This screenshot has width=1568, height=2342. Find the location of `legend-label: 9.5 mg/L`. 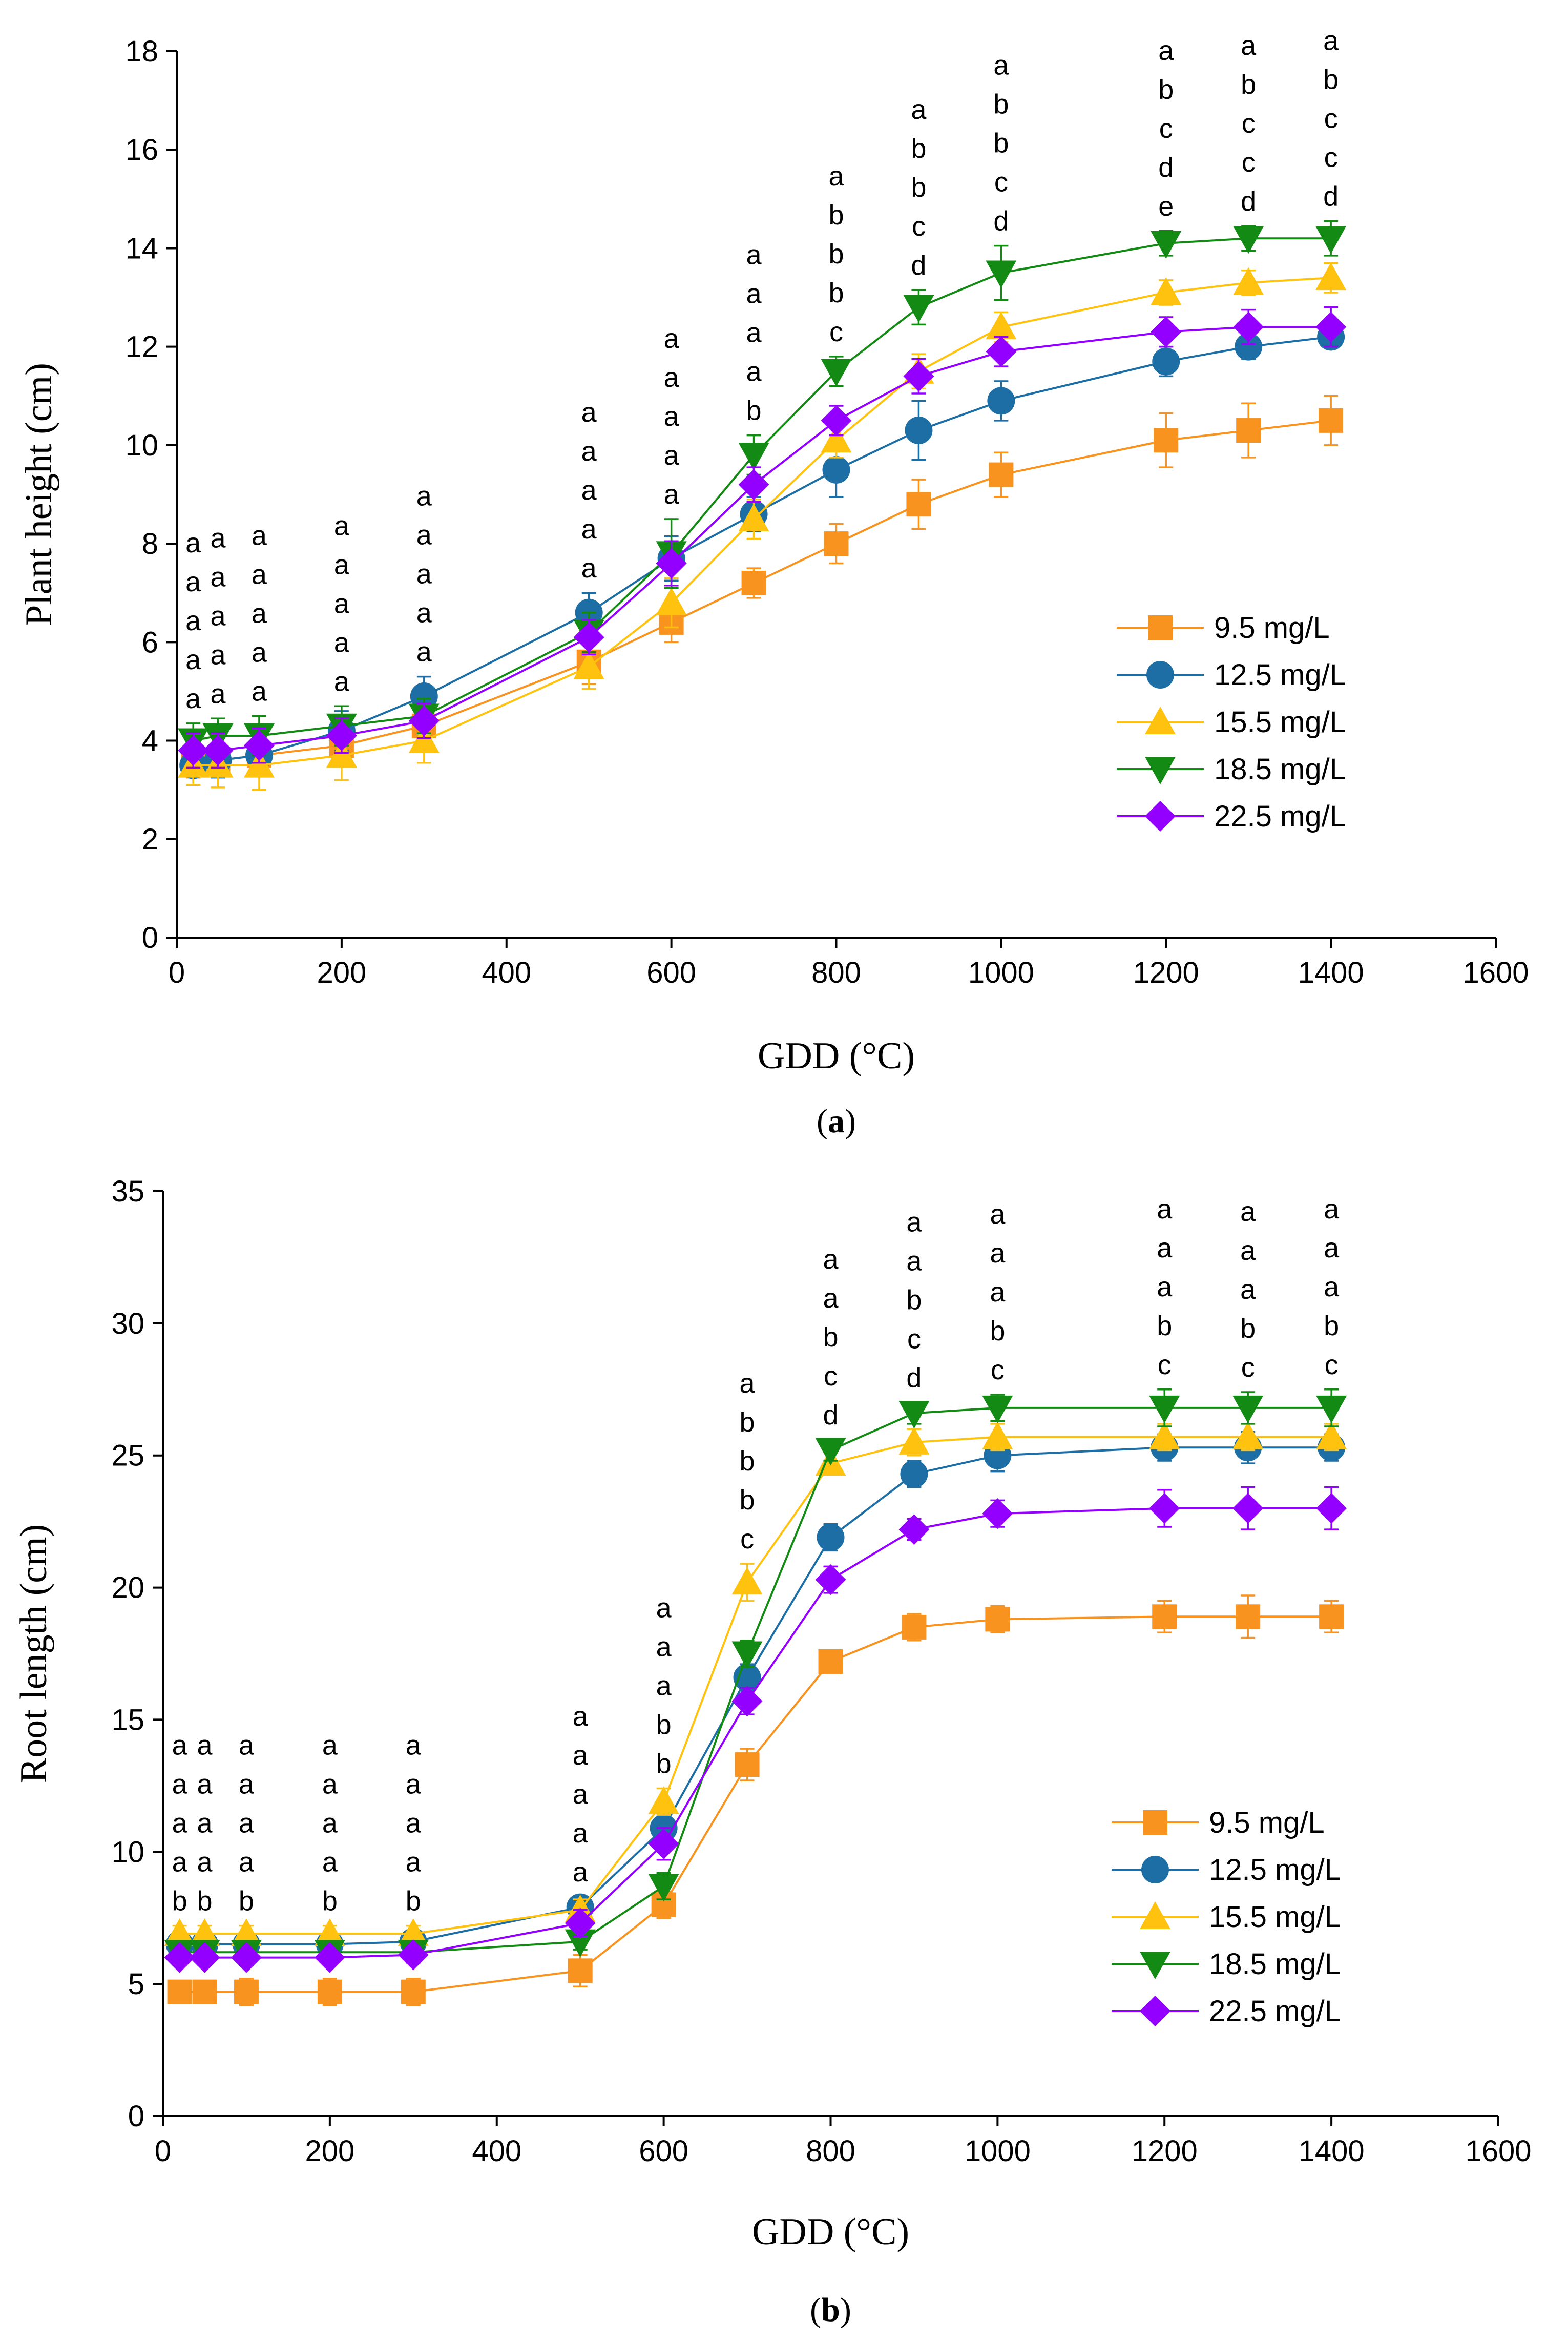

legend-label: 9.5 mg/L is located at coordinates (1267, 1822).